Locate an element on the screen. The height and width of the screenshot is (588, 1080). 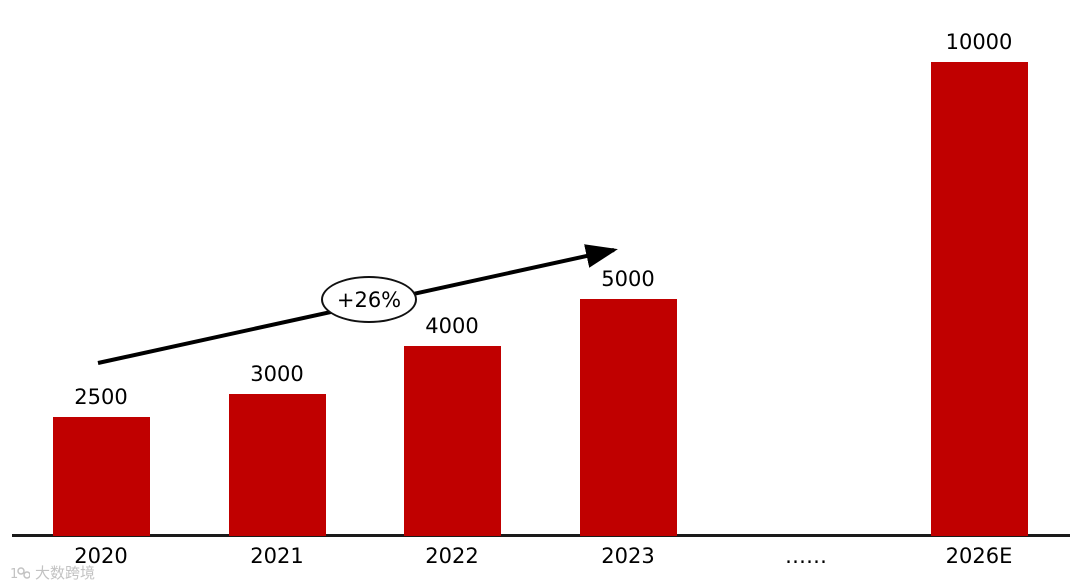
value-label: 5000 is located at coordinates (628, 279).